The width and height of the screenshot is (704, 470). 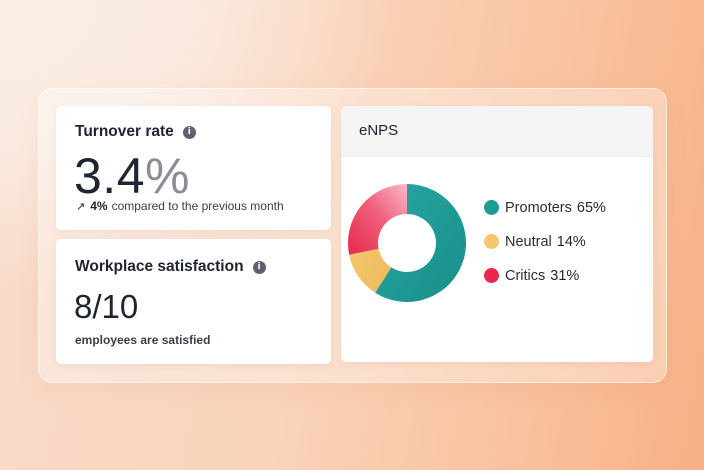 I want to click on satisfaction-title-row: Workplace satisfaction i, so click(x=170, y=267).